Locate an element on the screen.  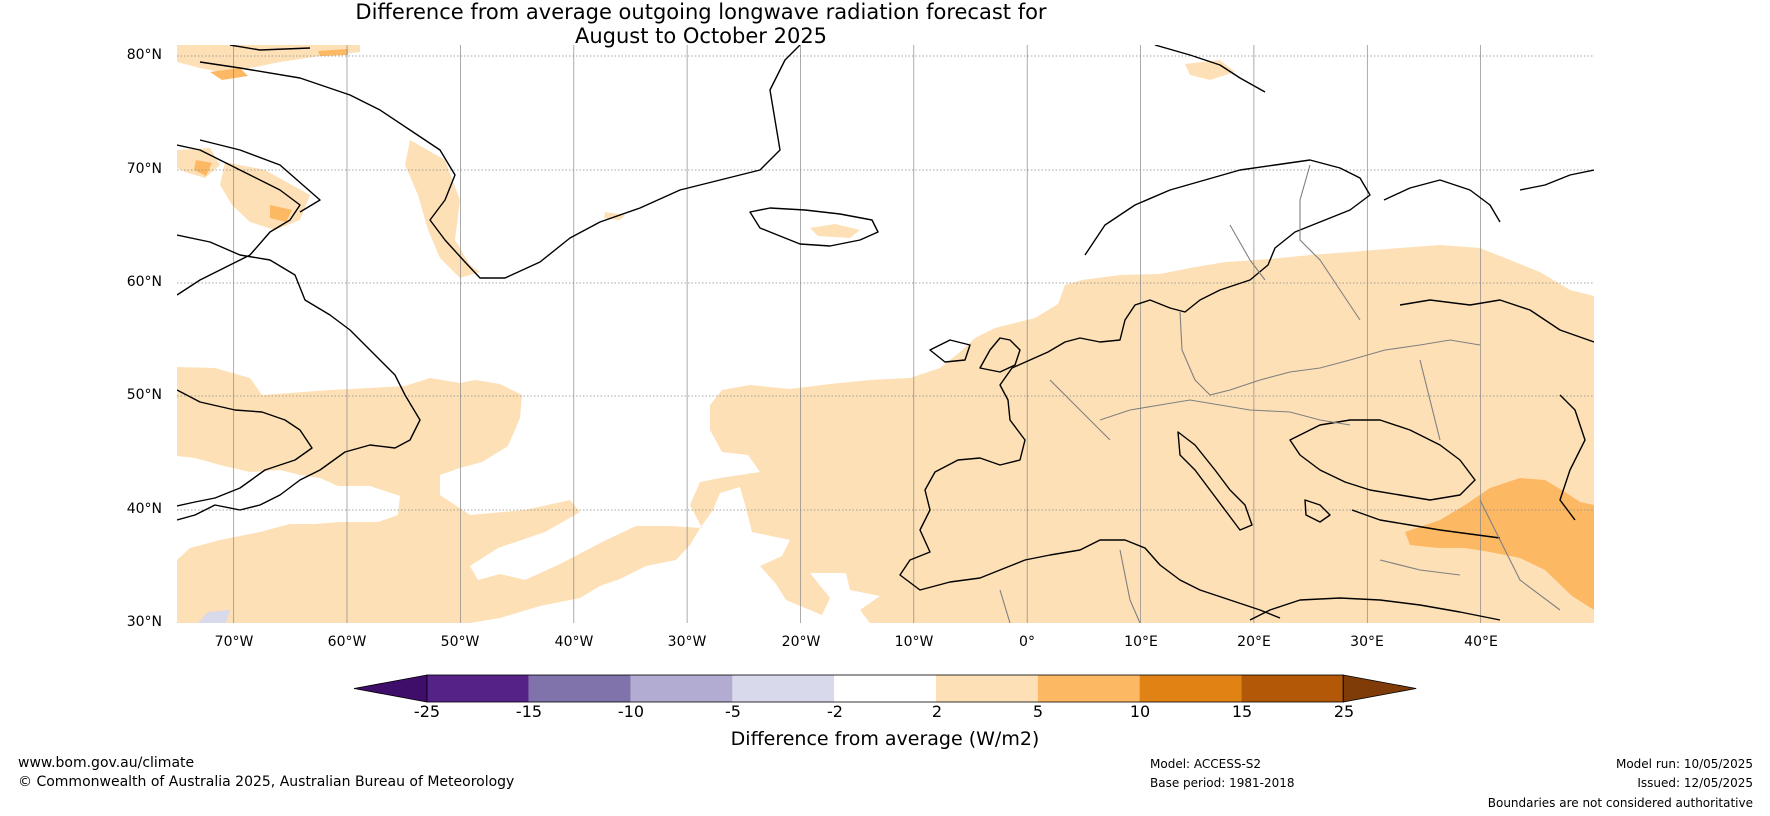
lon-label: 40°W is located at coordinates (574, 642).